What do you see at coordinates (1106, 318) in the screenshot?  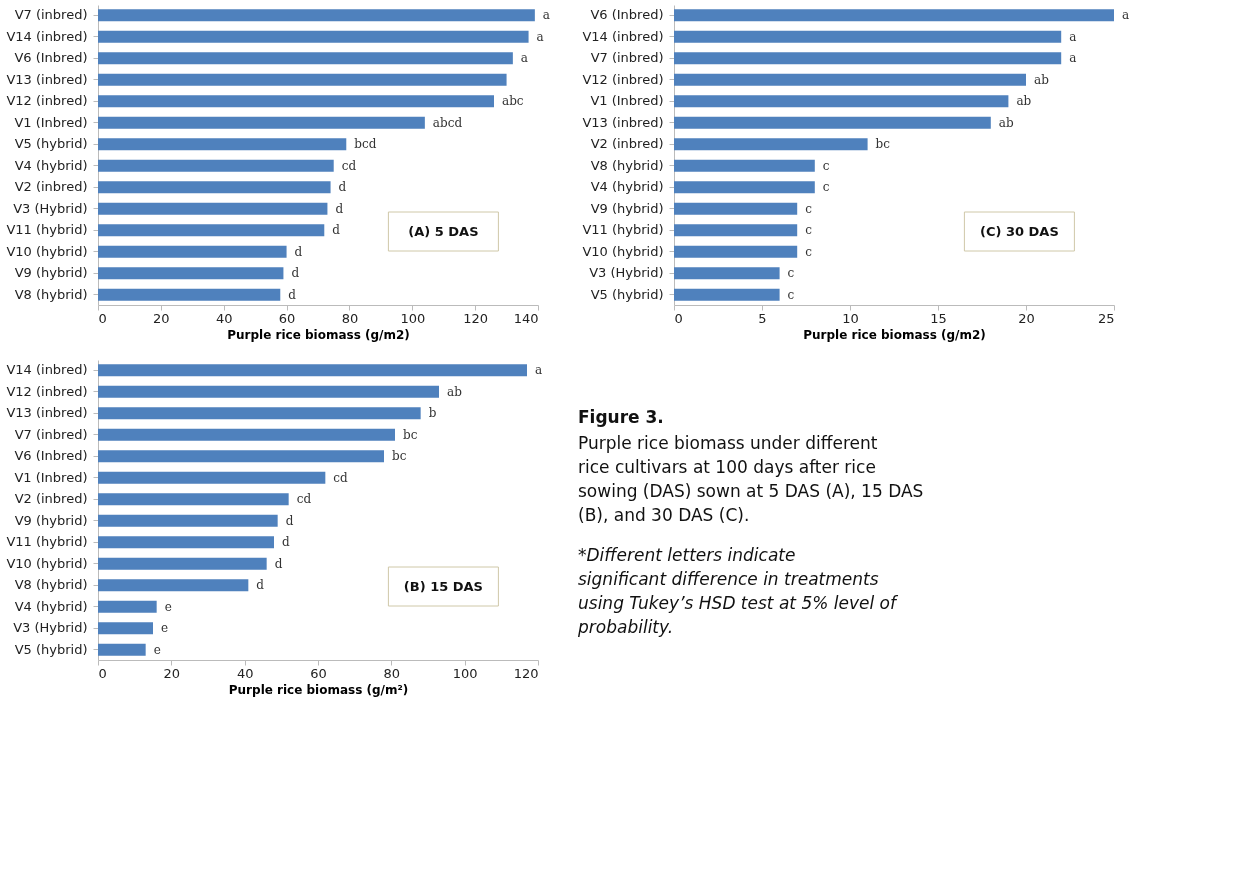 I see `x-tick-label: 25` at bounding box center [1106, 318].